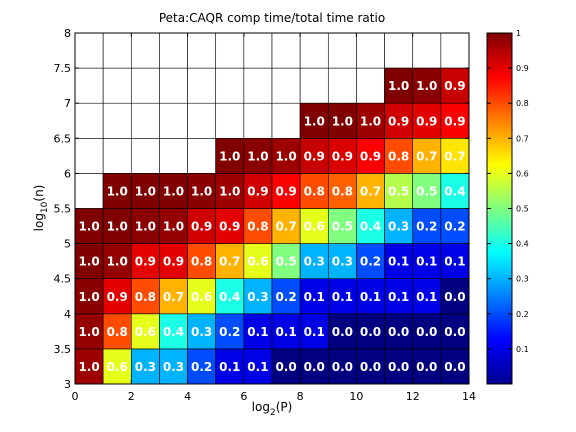 The image size is (576, 432). What do you see at coordinates (508, 191) in the screenshot?
I see `colorbar-ticks: 0.1 0.2 0.3 0.4 0.5 0.6 0.7 0.8 0.9 1` at bounding box center [508, 191].